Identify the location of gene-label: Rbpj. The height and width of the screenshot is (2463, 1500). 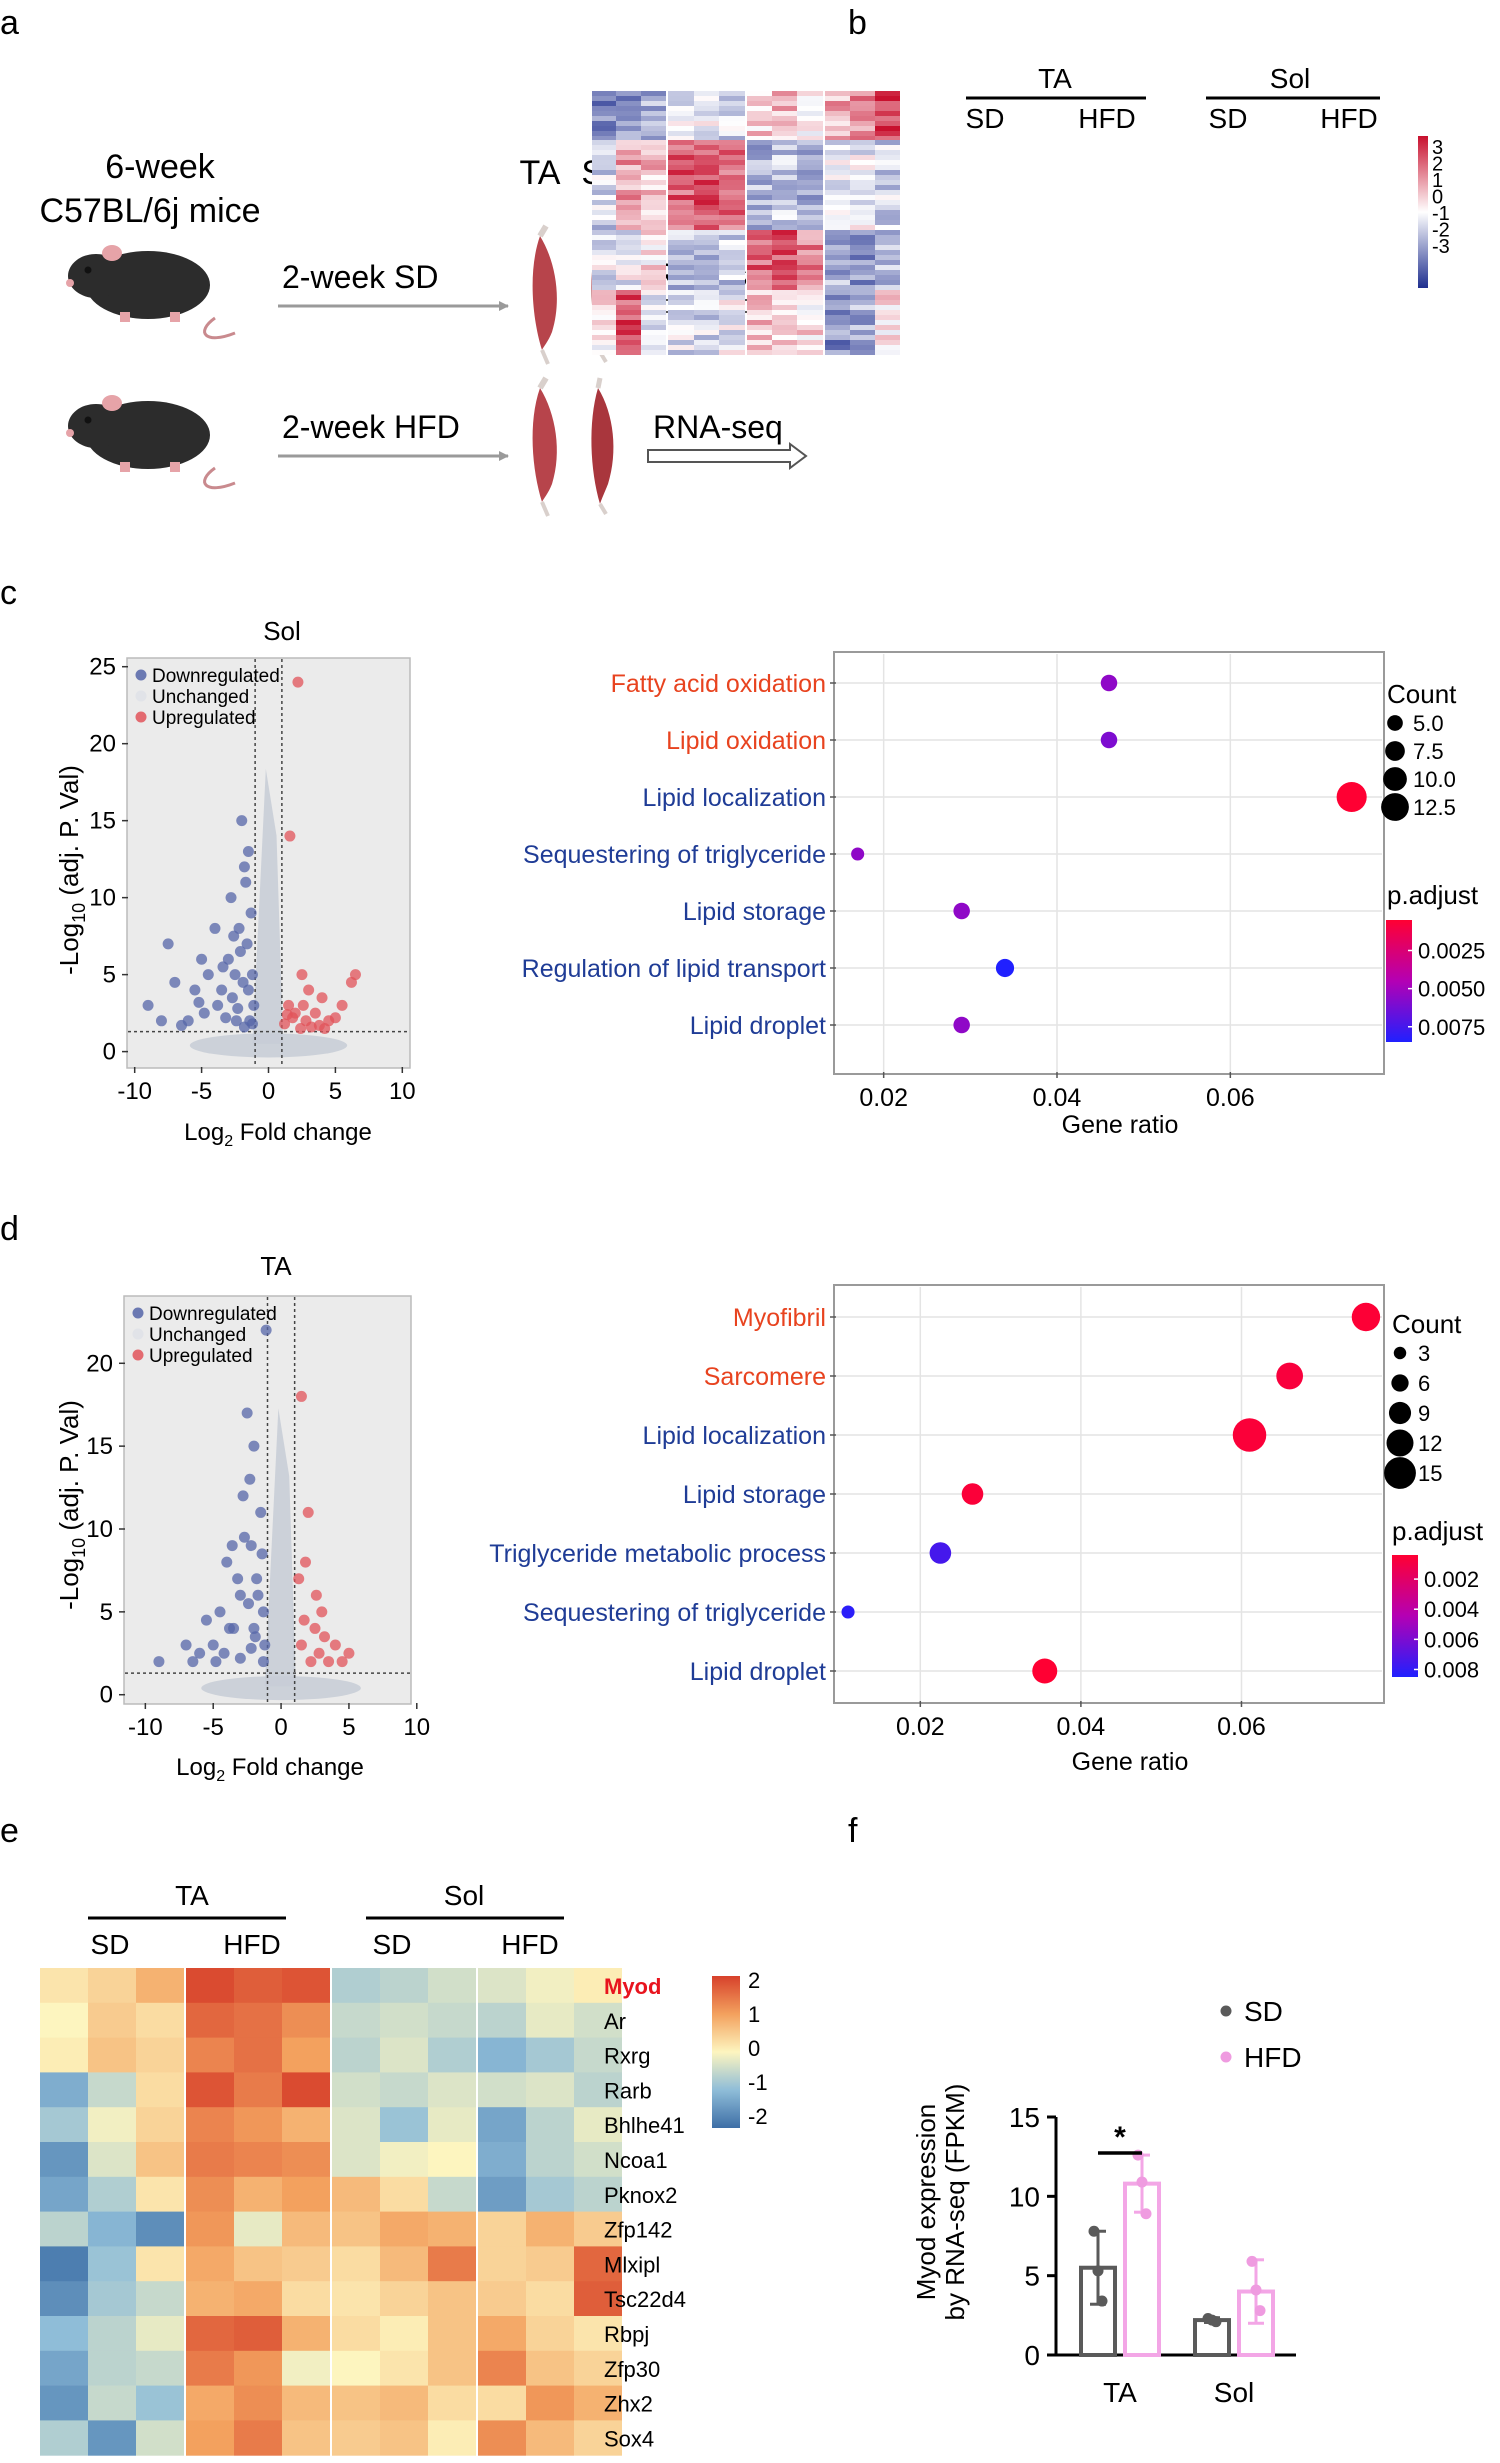
(626, 2334).